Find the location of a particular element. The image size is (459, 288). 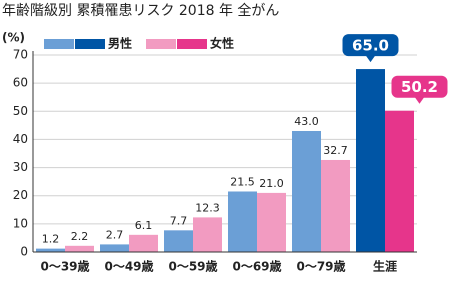

chart-title: 年齢階級別 累積罹患リスク 2018 年 全がん is located at coordinates (140, 10).